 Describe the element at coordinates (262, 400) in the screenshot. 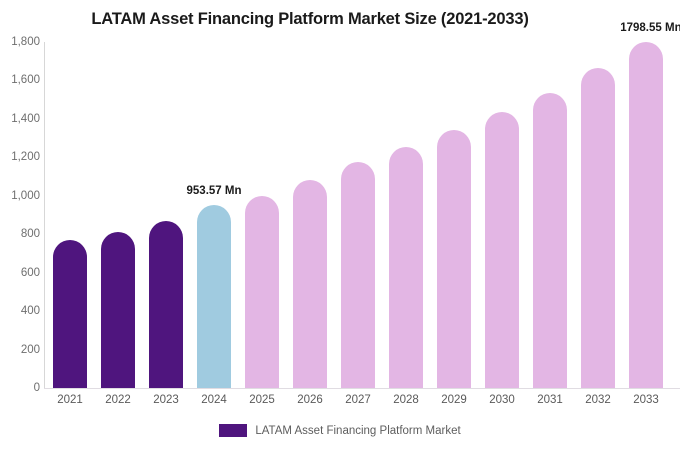

I see `x-axis-tick-label: 2025` at that location.